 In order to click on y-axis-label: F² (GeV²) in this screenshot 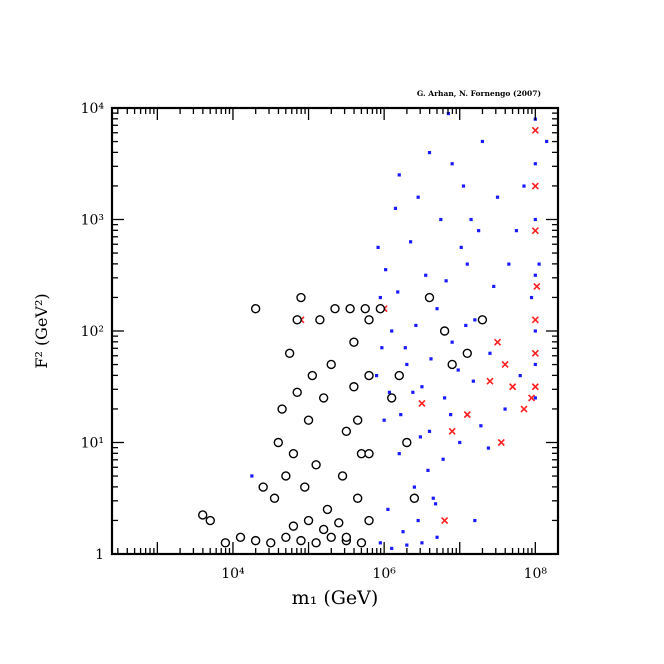, I will do `click(41, 330)`.